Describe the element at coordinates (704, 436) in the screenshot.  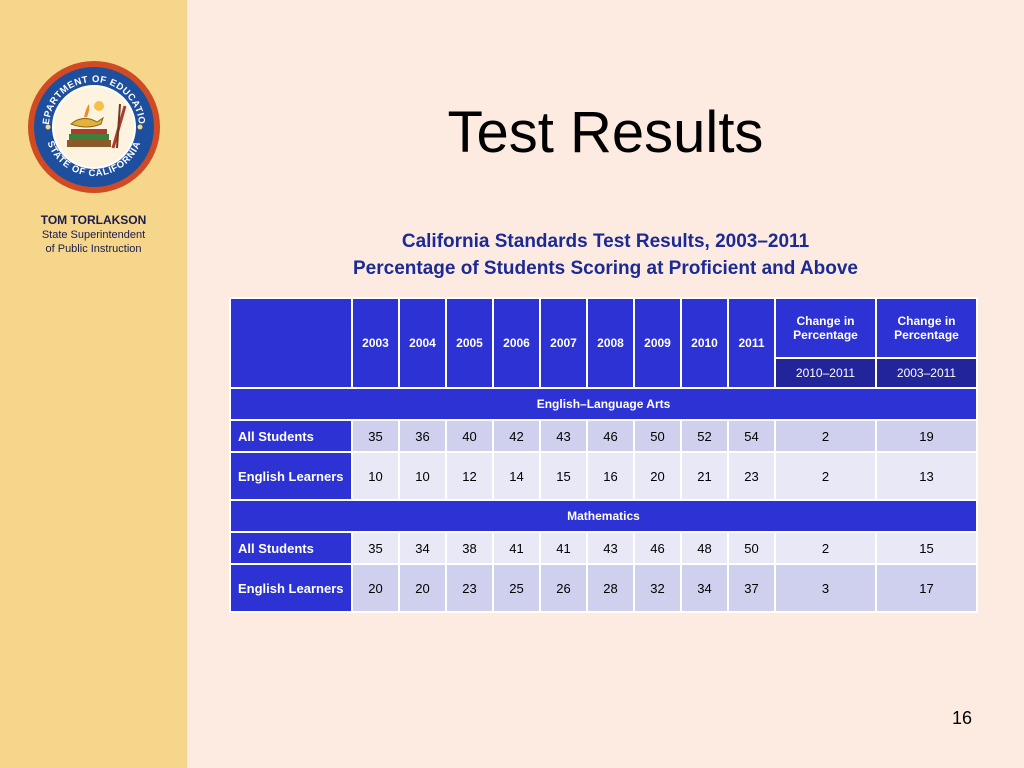
I see `value-cell: 52` at that location.